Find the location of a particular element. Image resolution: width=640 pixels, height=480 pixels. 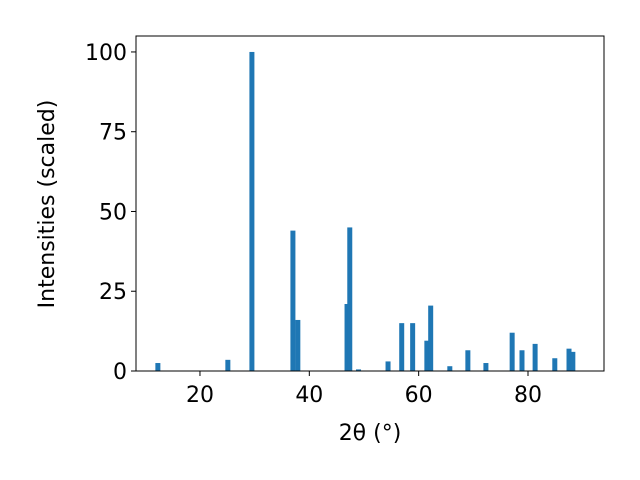

y-tick-label: 75 is located at coordinates (113, 133).